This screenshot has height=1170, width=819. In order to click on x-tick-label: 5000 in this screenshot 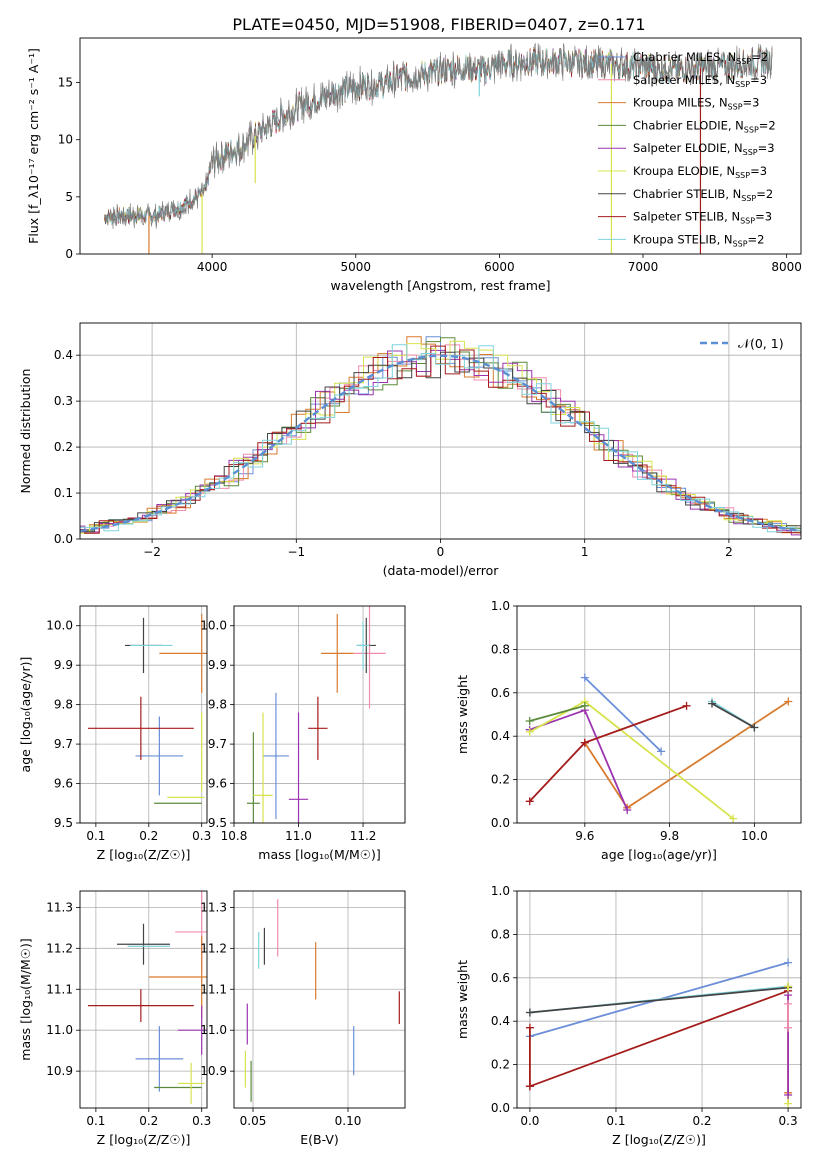, I will do `click(355, 267)`.